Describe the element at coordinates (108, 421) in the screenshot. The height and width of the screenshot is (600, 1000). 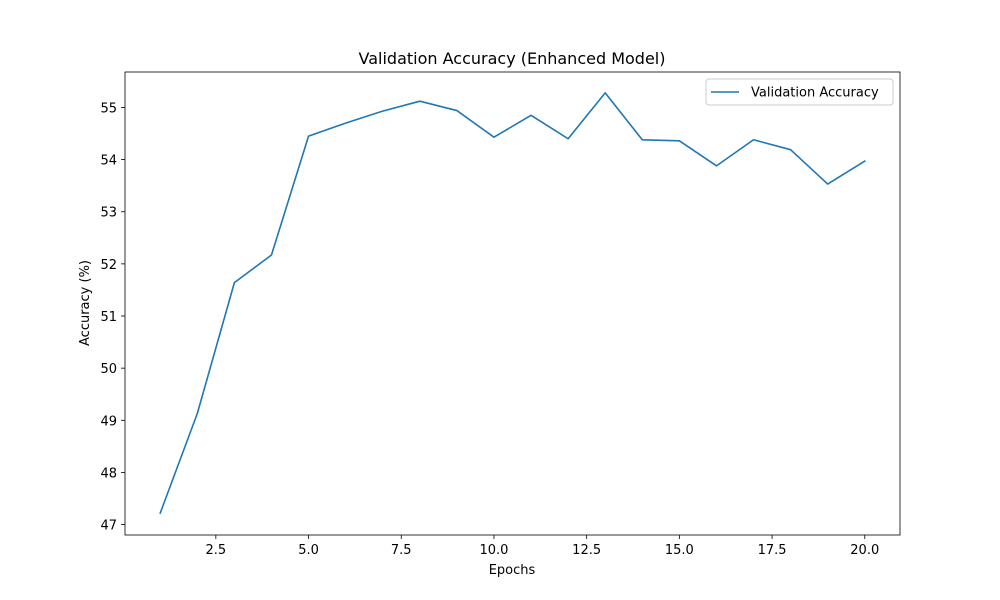
I see `y-tick-label: 49` at that location.